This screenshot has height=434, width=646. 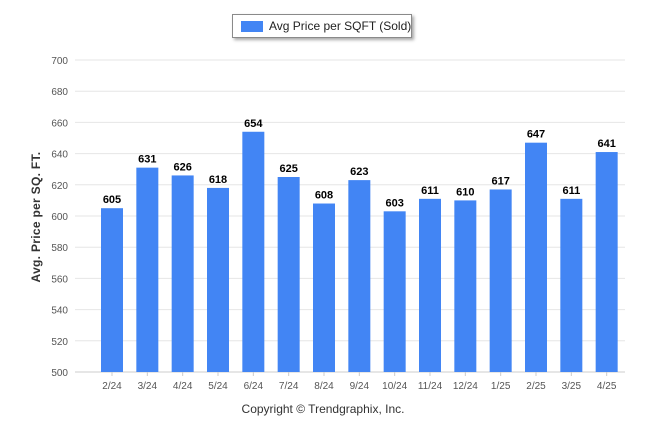 What do you see at coordinates (183, 386) in the screenshot?
I see `x-tick-label: 4/24` at bounding box center [183, 386].